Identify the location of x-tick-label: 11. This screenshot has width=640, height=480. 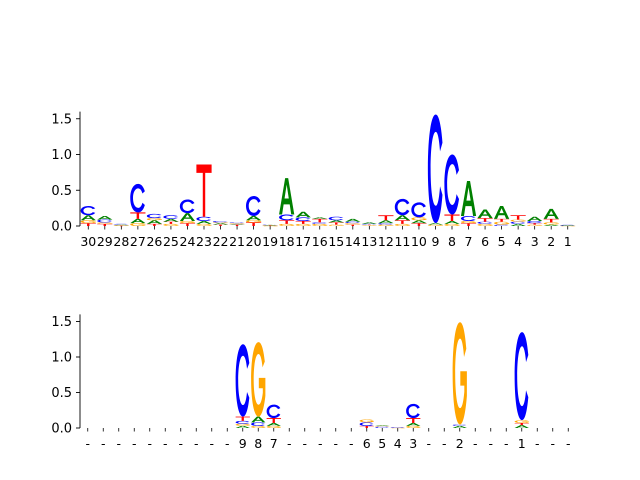
(402, 241).